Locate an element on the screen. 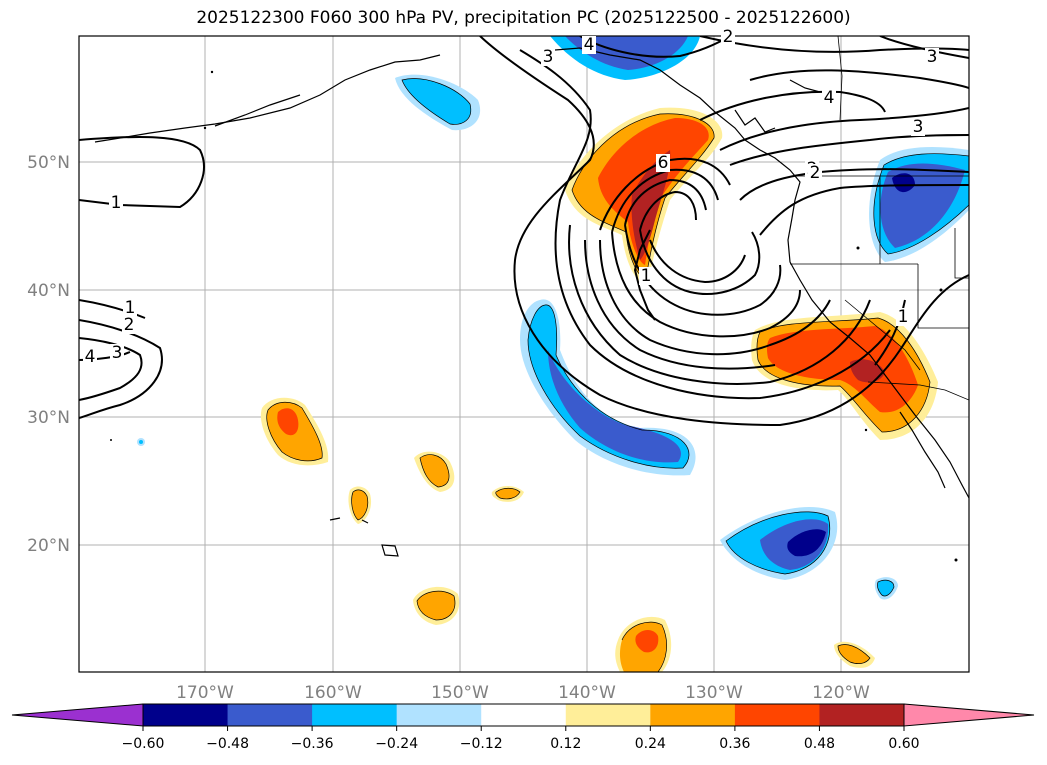 This screenshot has width=1047, height=765. lon-label: 140°W is located at coordinates (587, 693).